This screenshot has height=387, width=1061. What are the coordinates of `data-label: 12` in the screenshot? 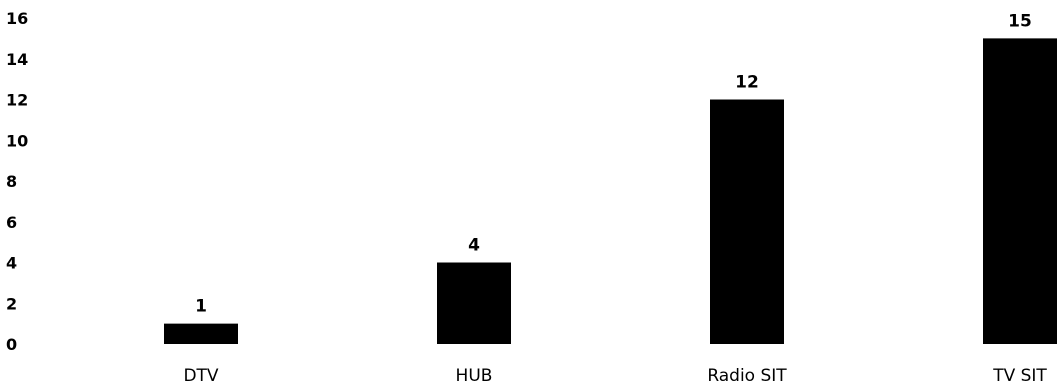 It's located at (747, 83).